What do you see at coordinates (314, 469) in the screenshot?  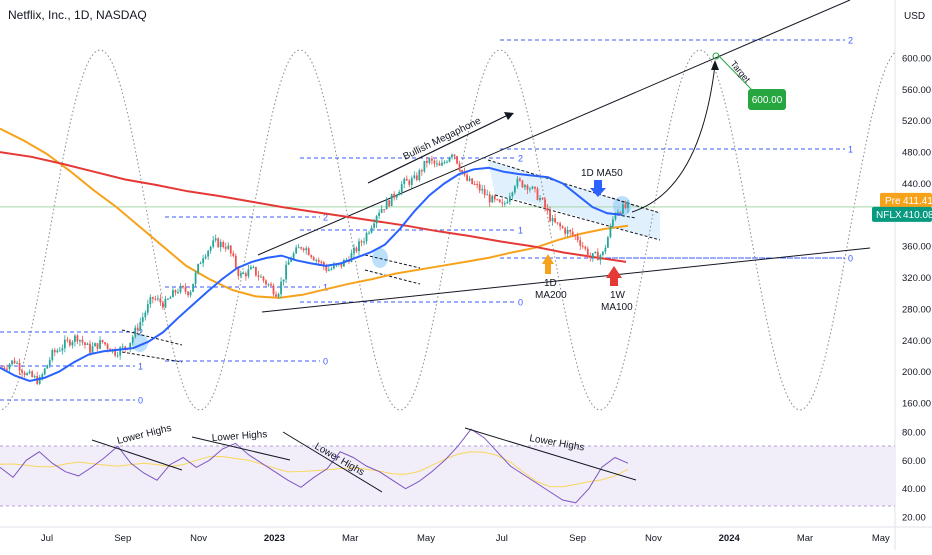 I see `rsi-ma-line` at bounding box center [314, 469].